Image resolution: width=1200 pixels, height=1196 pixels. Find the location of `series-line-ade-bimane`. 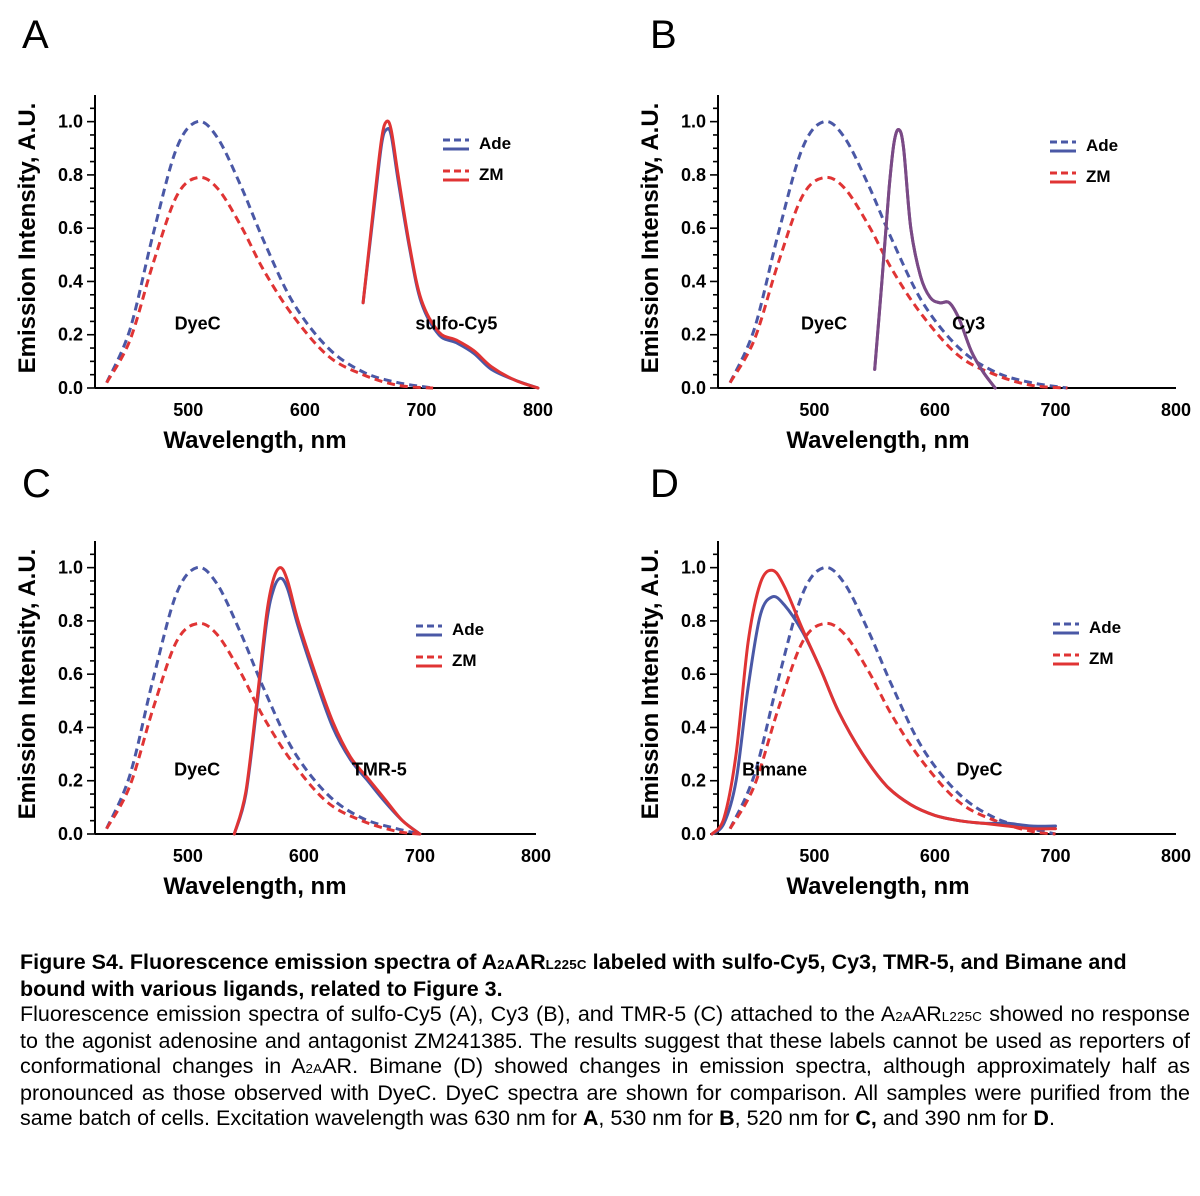

series-line-ade-bimane is located at coordinates (883, 715).